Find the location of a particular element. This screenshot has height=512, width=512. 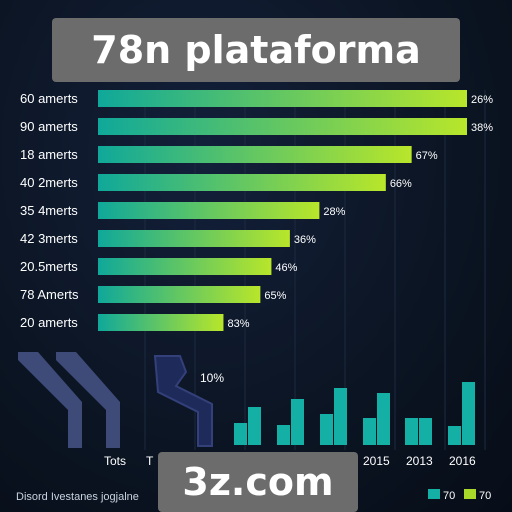

bar-value-label: 38% is located at coordinates (482, 128).